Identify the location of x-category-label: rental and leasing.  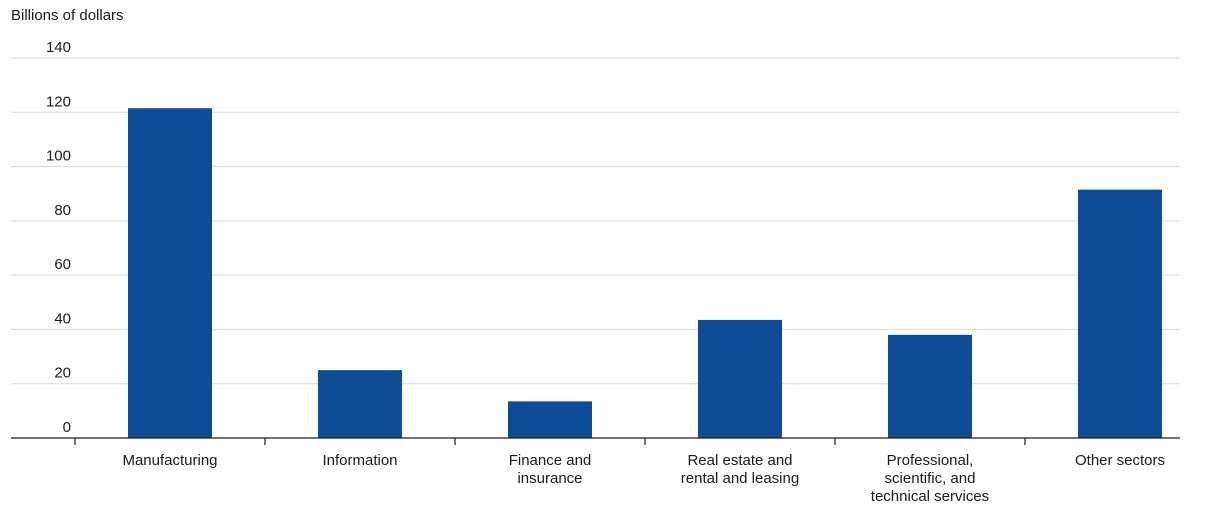
(740, 478).